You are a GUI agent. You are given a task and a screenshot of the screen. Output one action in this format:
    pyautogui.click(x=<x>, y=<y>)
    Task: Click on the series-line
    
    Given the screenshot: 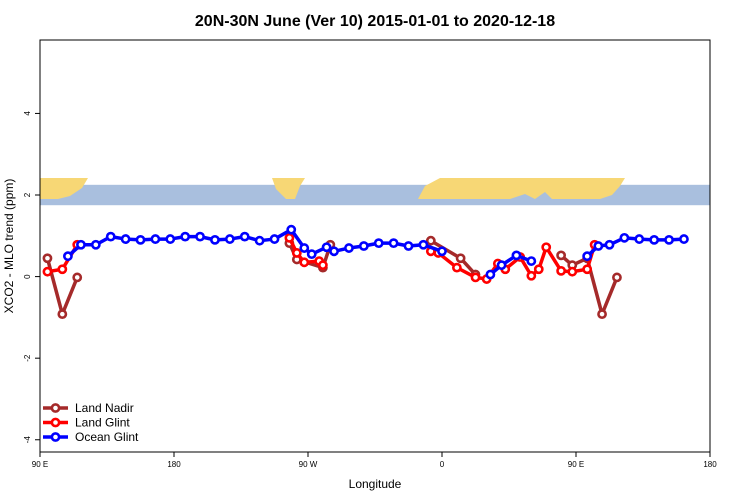 What is the action you would take?
    pyautogui.click(x=510, y=264)
    